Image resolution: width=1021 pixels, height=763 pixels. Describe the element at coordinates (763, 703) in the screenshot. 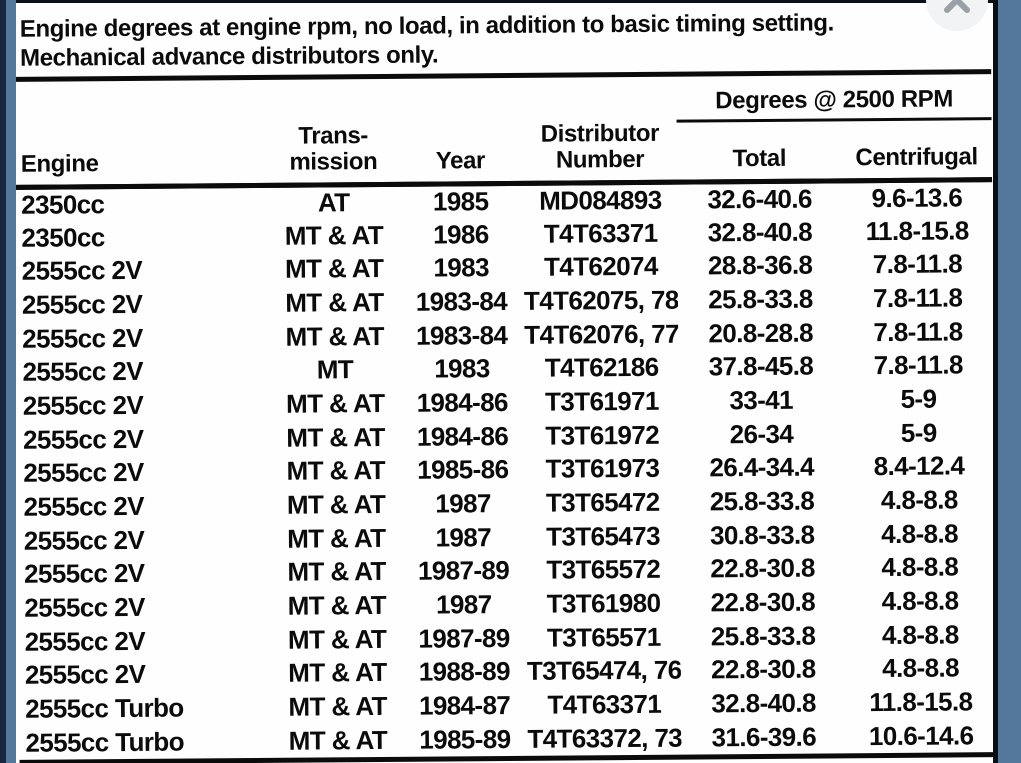

I see `table-cell: 32.8-40.8` at that location.